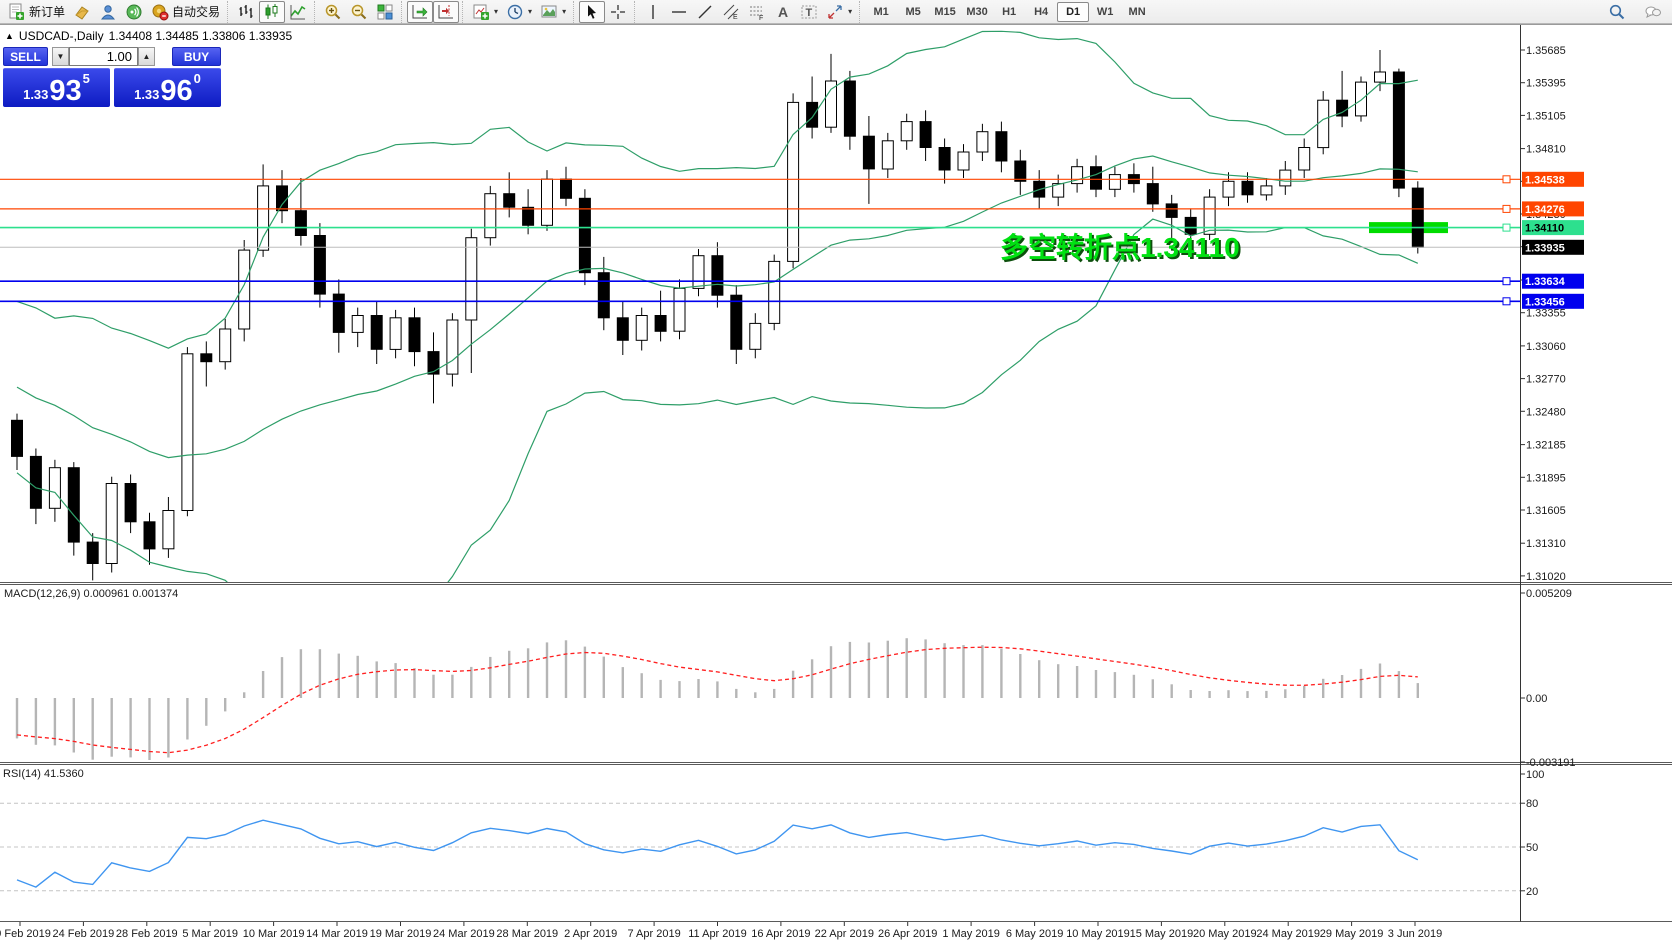 The height and width of the screenshot is (947, 1672). I want to click on main-toolbar: 新订单 自动交易 ▾ ▾ ▾ E F A T ▾ M1 M5 M15 M30 H1 H4 D1 W1 MN, so click(836, 12).